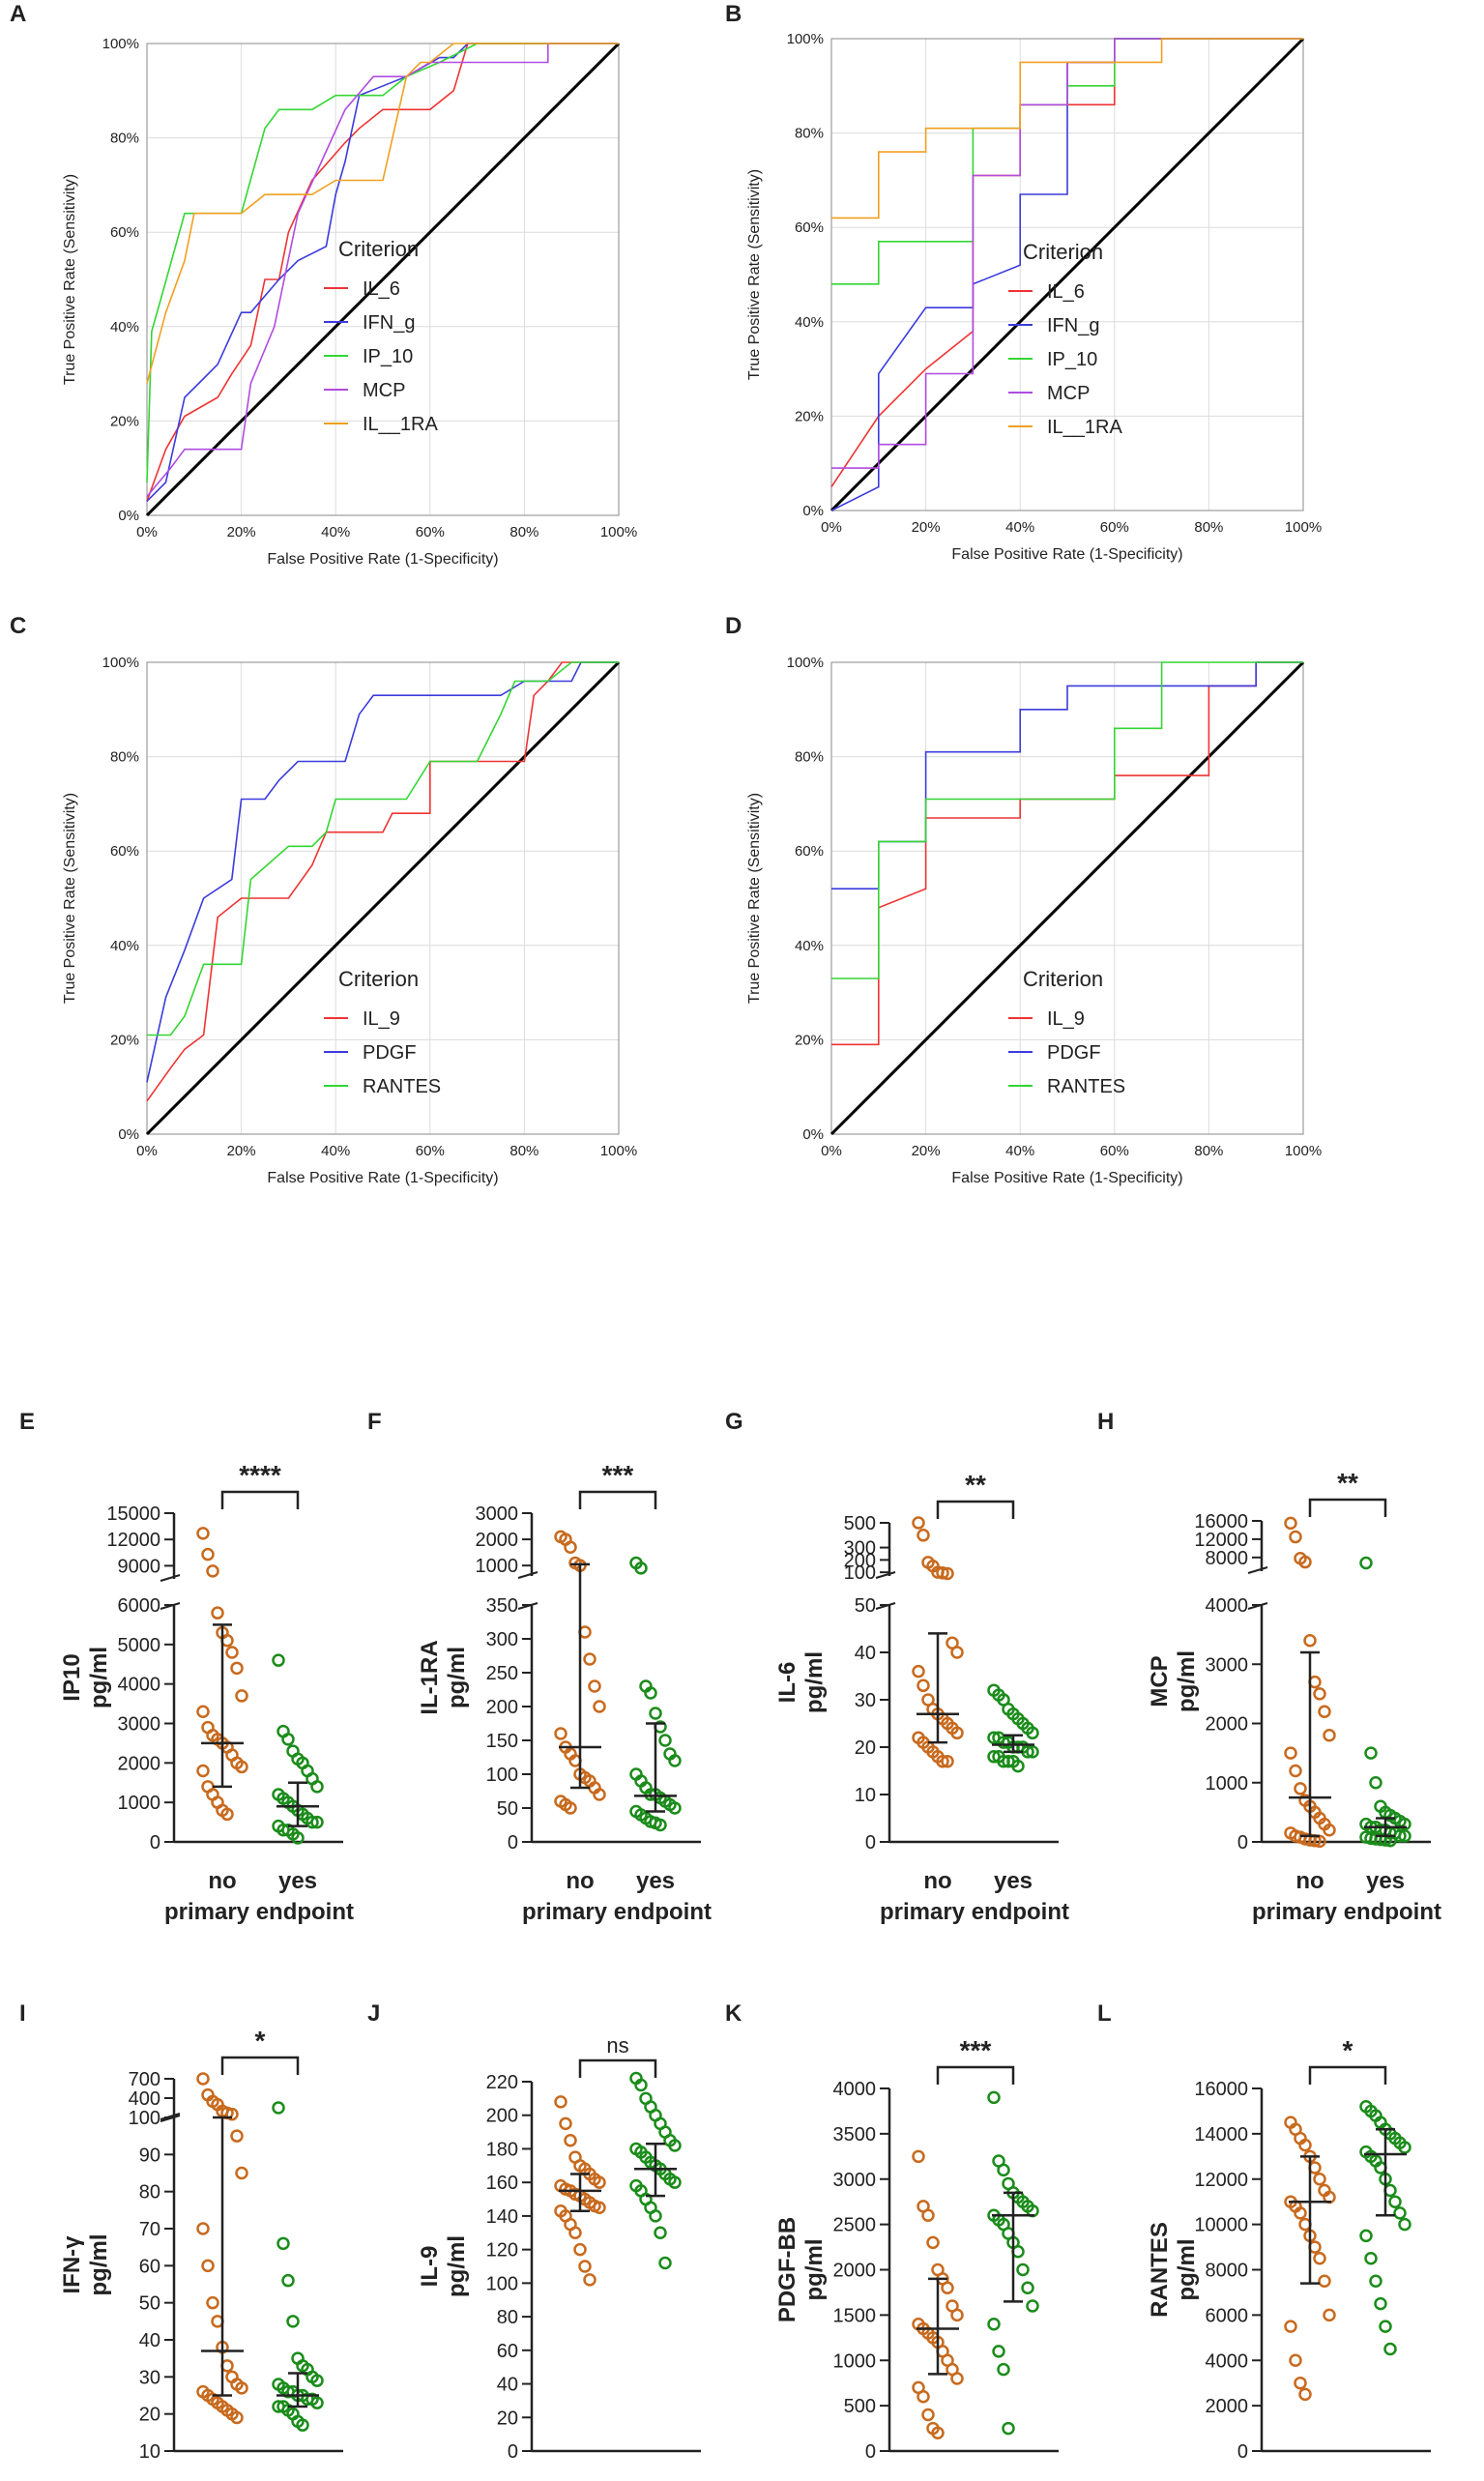  Describe the element at coordinates (523, 532) in the screenshot. I see `x-tick-label: 80%` at that location.